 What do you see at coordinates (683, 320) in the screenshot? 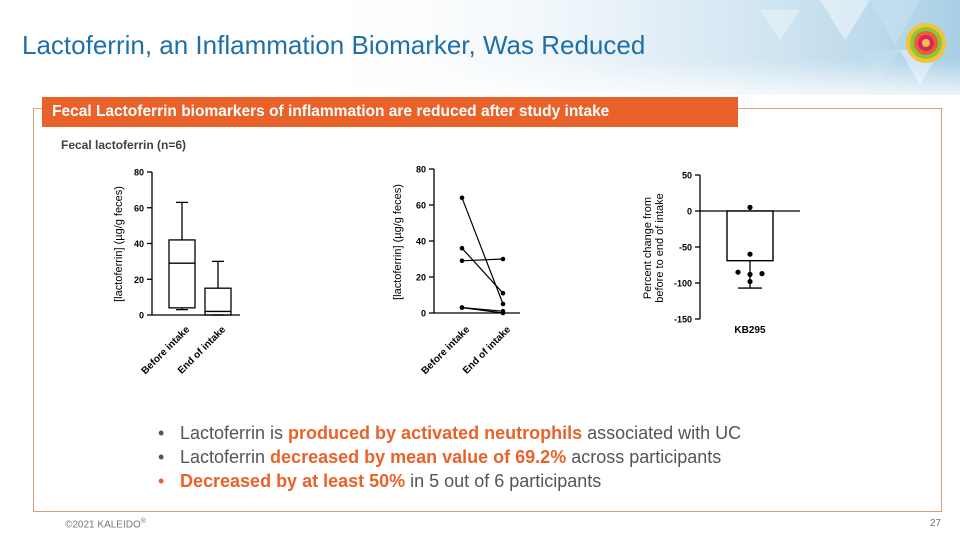
I see `y-tick-label: -150` at bounding box center [683, 320].